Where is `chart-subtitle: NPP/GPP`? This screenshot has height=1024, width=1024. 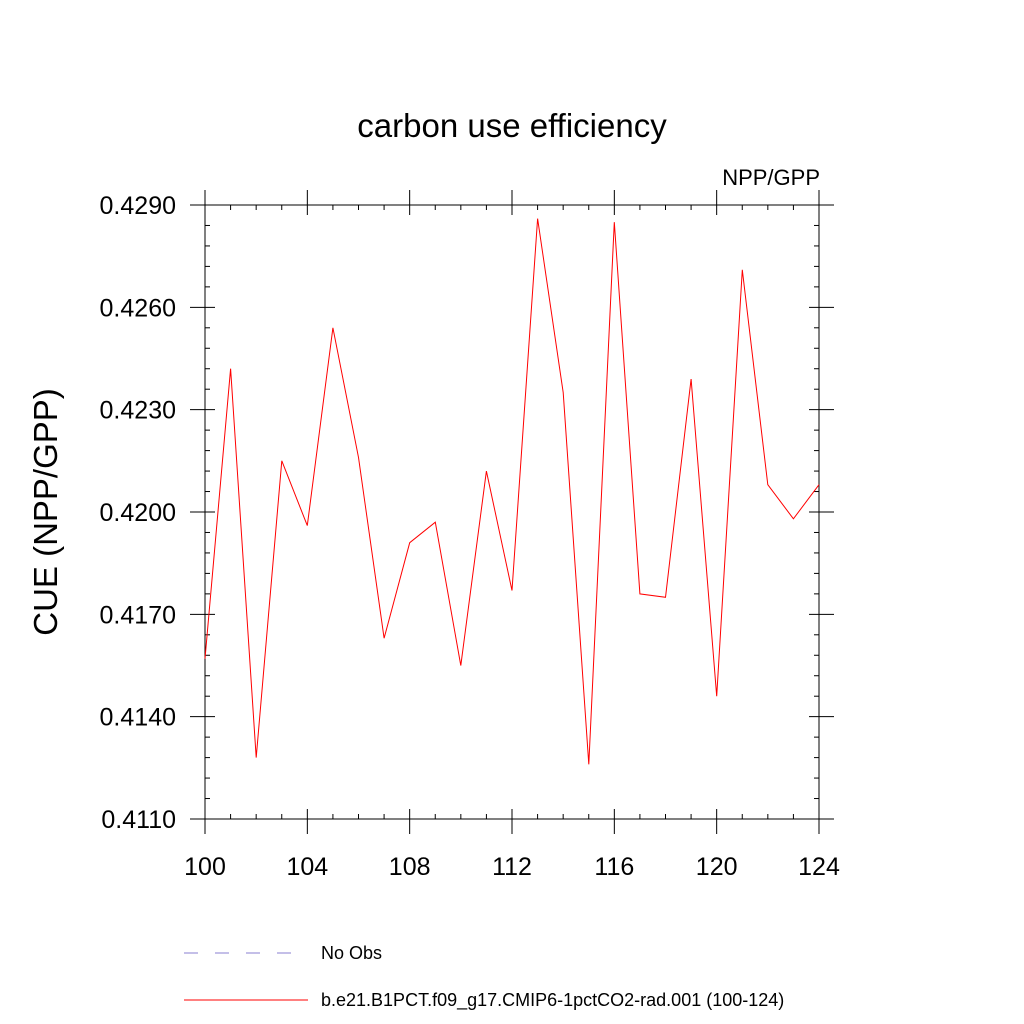 chart-subtitle: NPP/GPP is located at coordinates (771, 177).